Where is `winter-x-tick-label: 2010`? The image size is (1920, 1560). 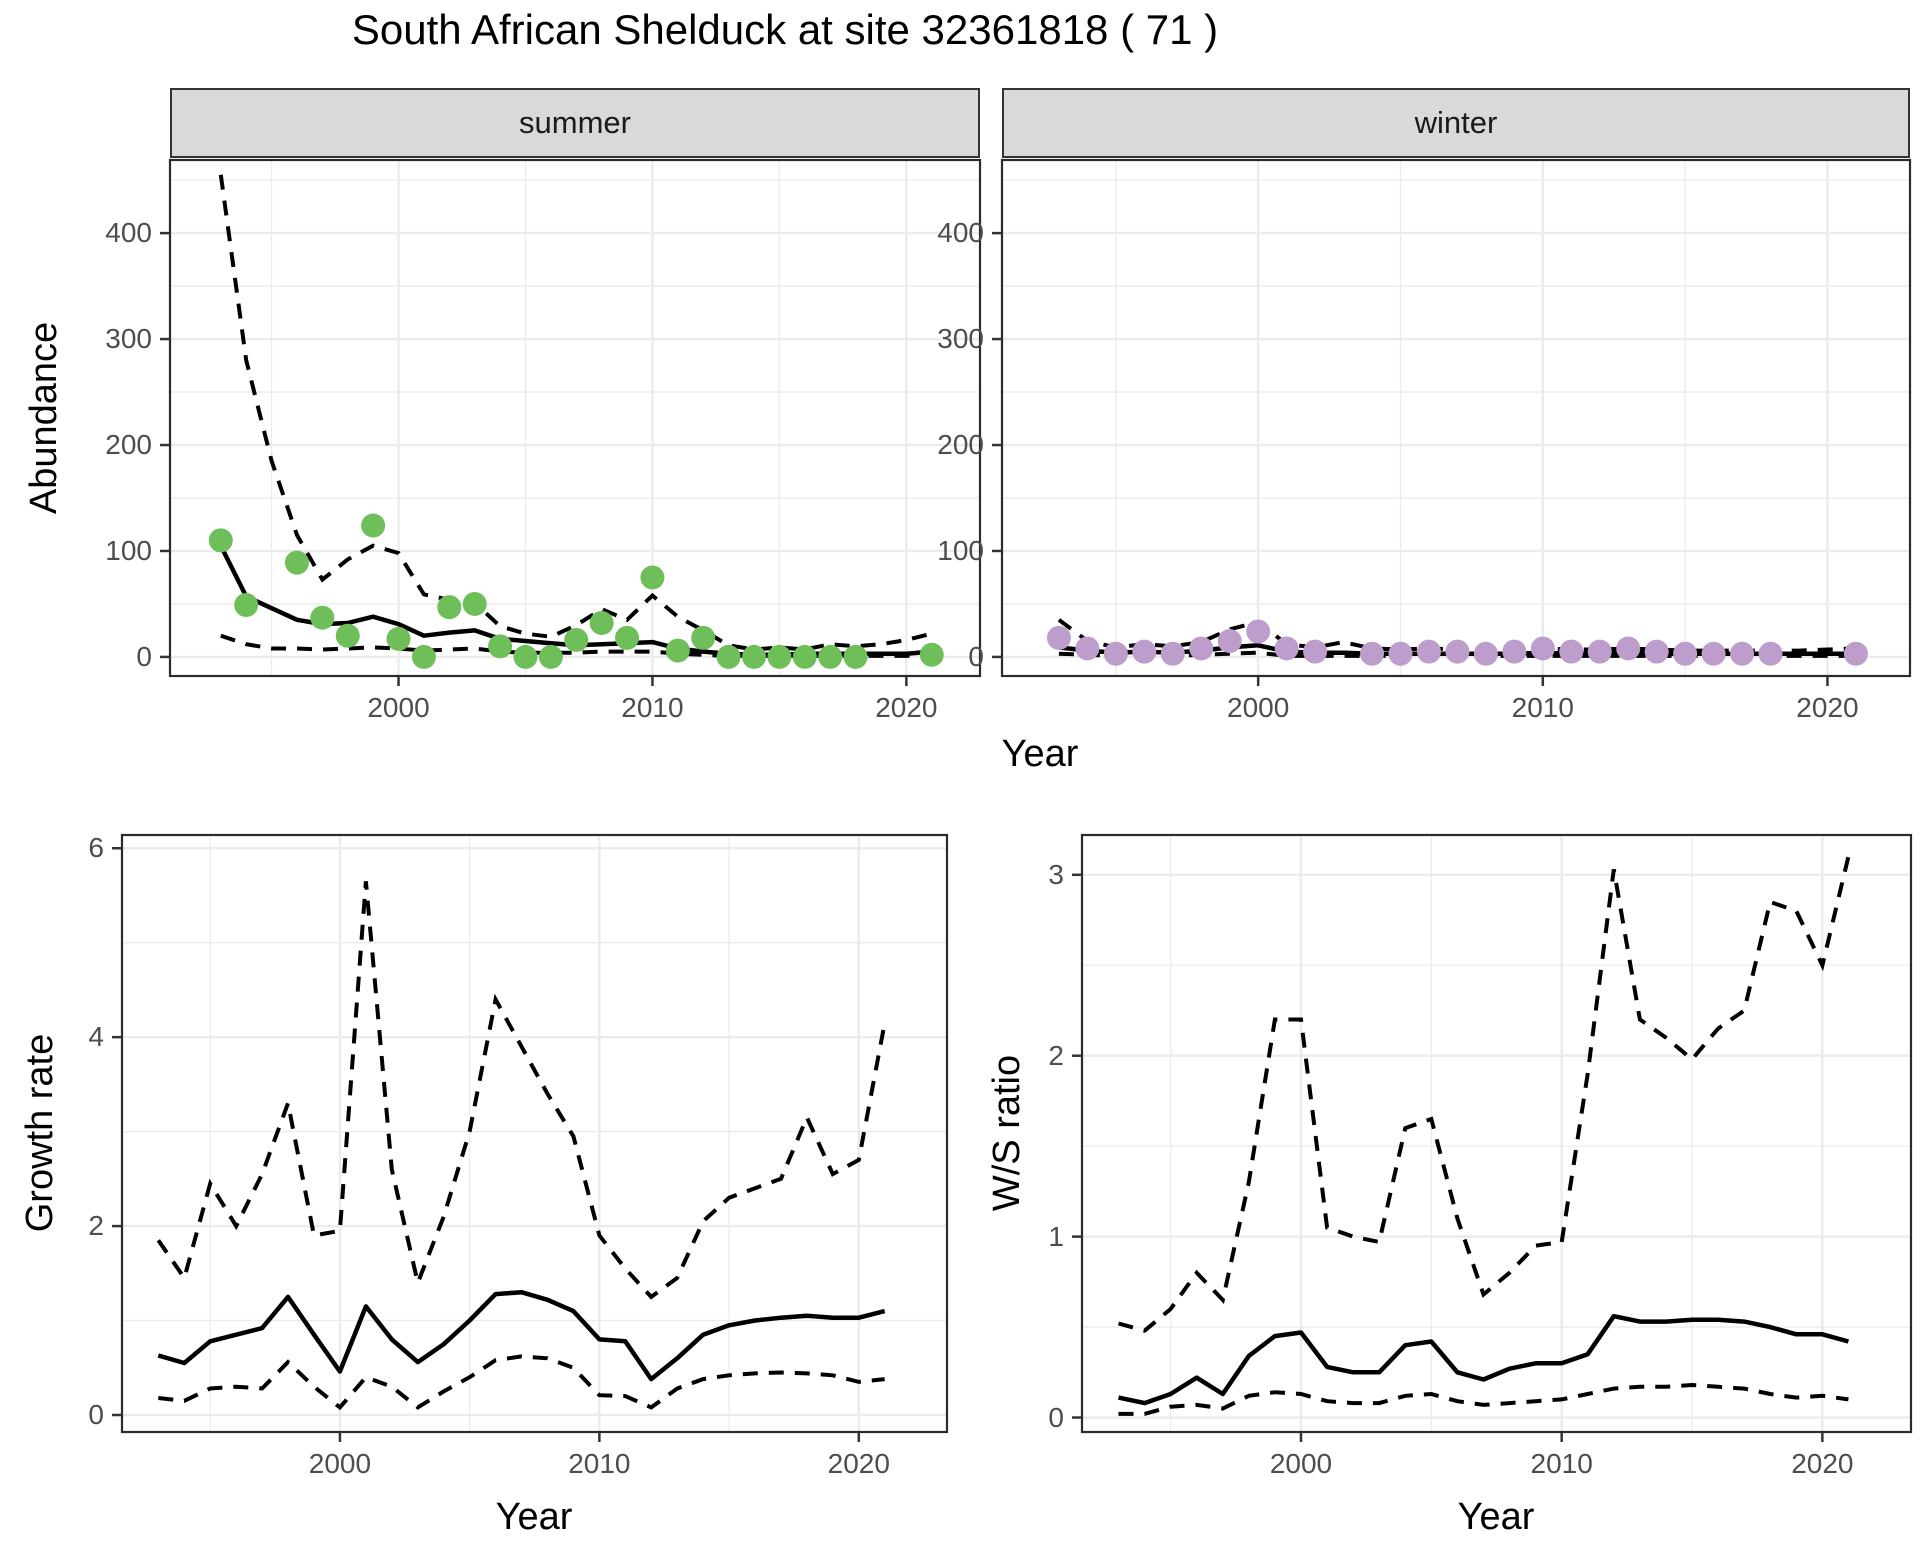 winter-x-tick-label: 2010 is located at coordinates (1542, 707).